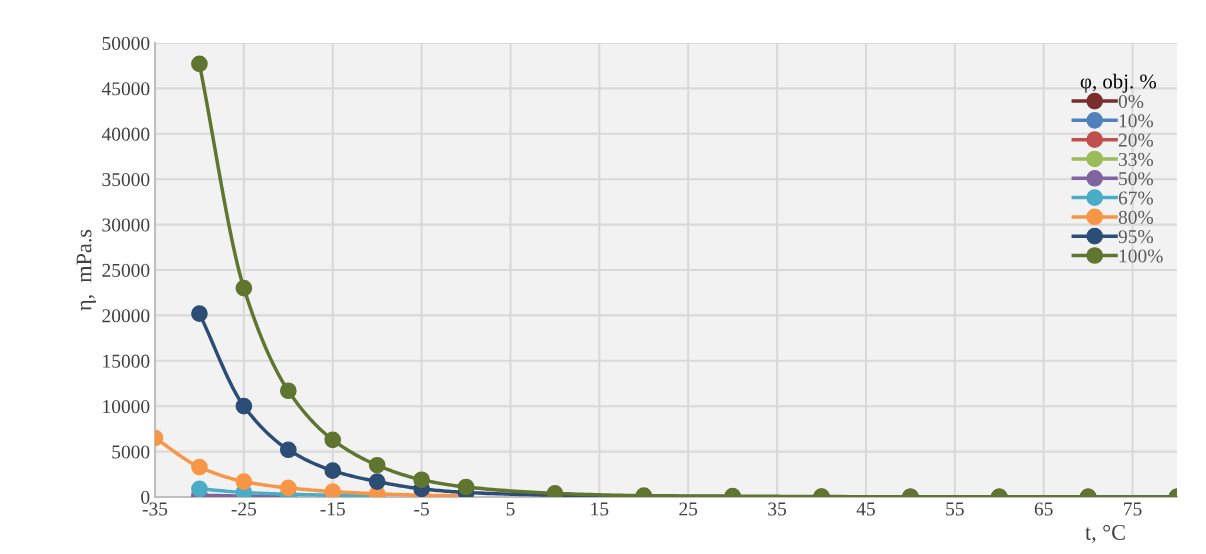  Describe the element at coordinates (126, 225) in the screenshot. I see `y-tick-label: 30000` at that location.